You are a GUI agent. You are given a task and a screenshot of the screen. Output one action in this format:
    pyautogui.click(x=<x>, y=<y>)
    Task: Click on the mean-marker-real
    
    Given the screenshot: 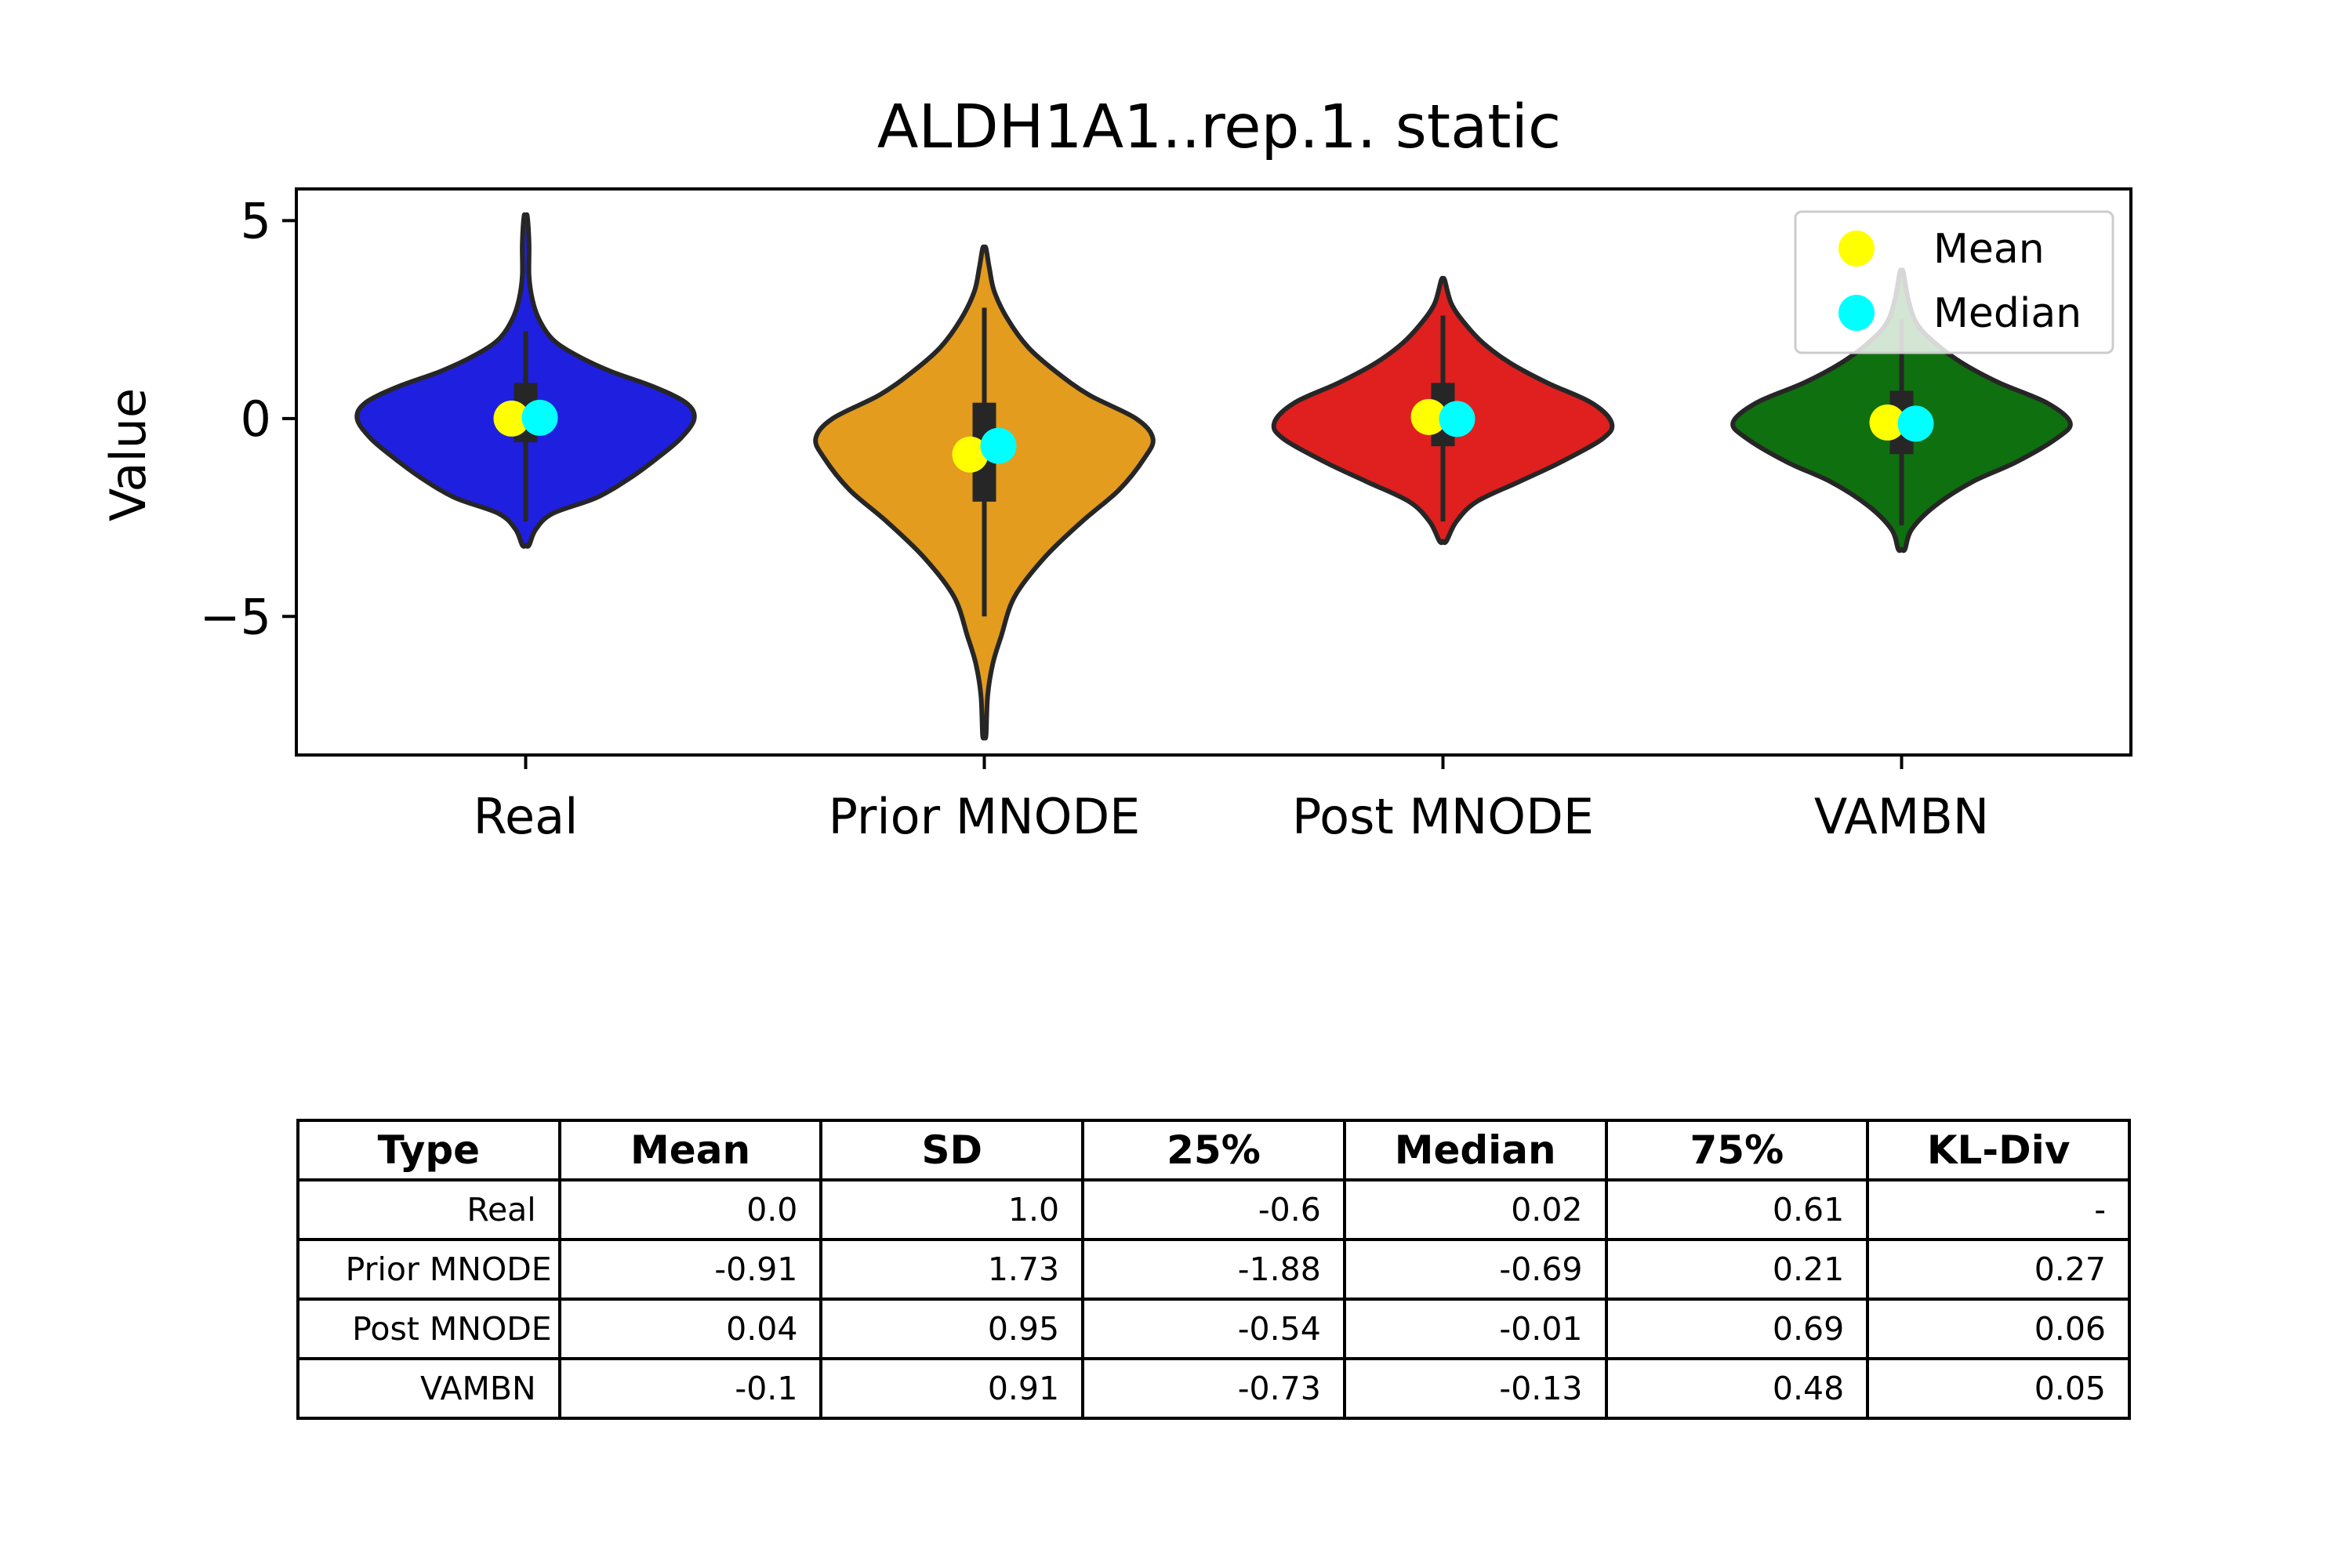 What is the action you would take?
    pyautogui.click(x=511, y=418)
    